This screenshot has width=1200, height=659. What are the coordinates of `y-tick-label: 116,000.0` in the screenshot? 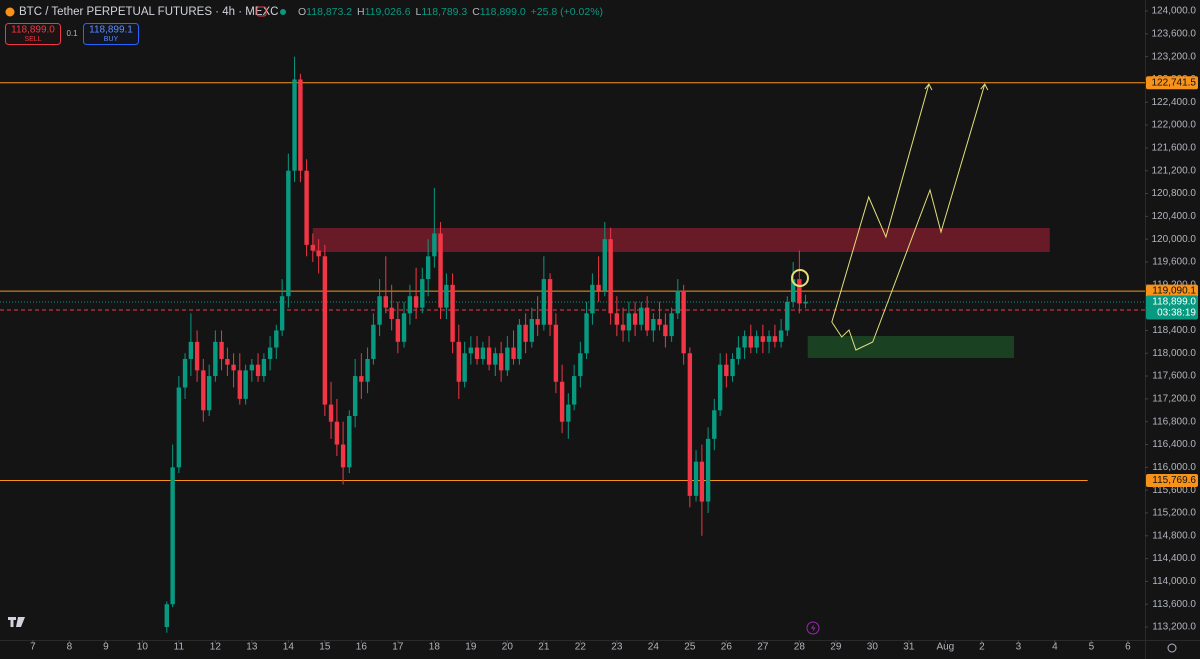 It's located at (1174, 467).